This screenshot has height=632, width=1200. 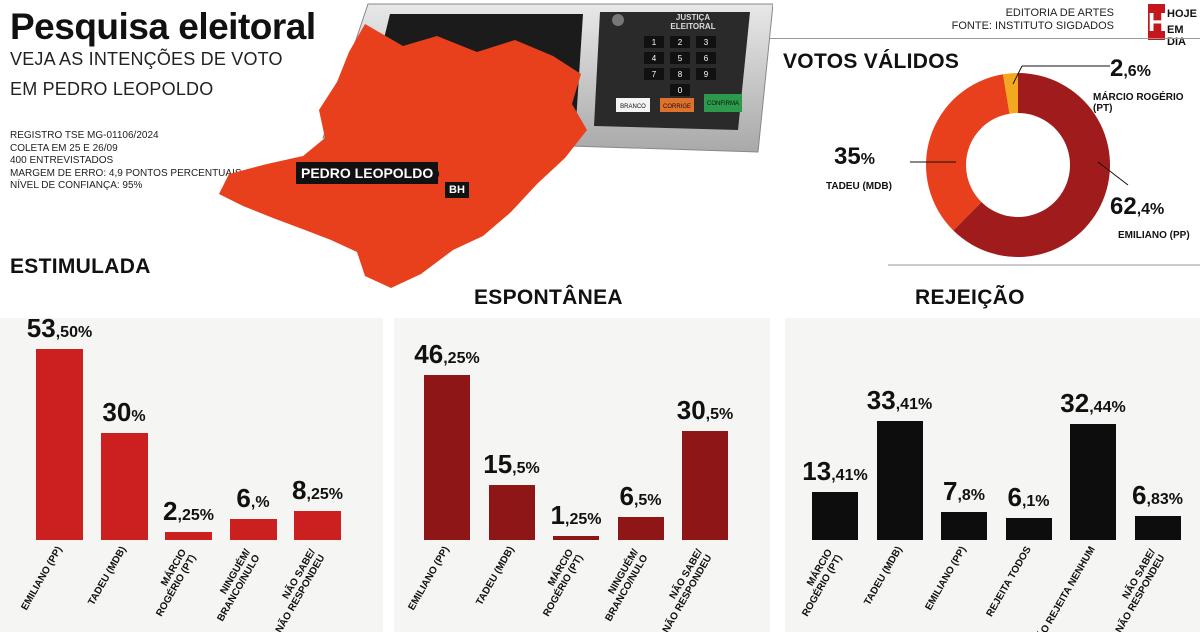 What do you see at coordinates (170, 510) in the screenshot?
I see `bar-value-int: 2` at bounding box center [170, 510].